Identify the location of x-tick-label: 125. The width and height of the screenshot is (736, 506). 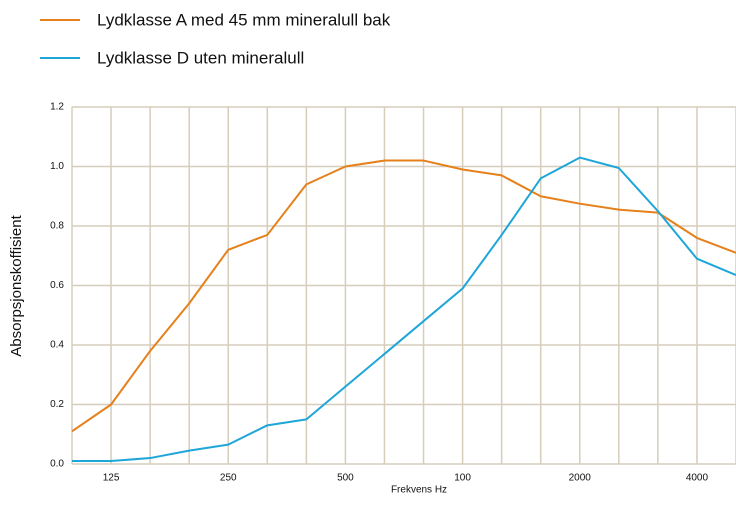
(111, 478).